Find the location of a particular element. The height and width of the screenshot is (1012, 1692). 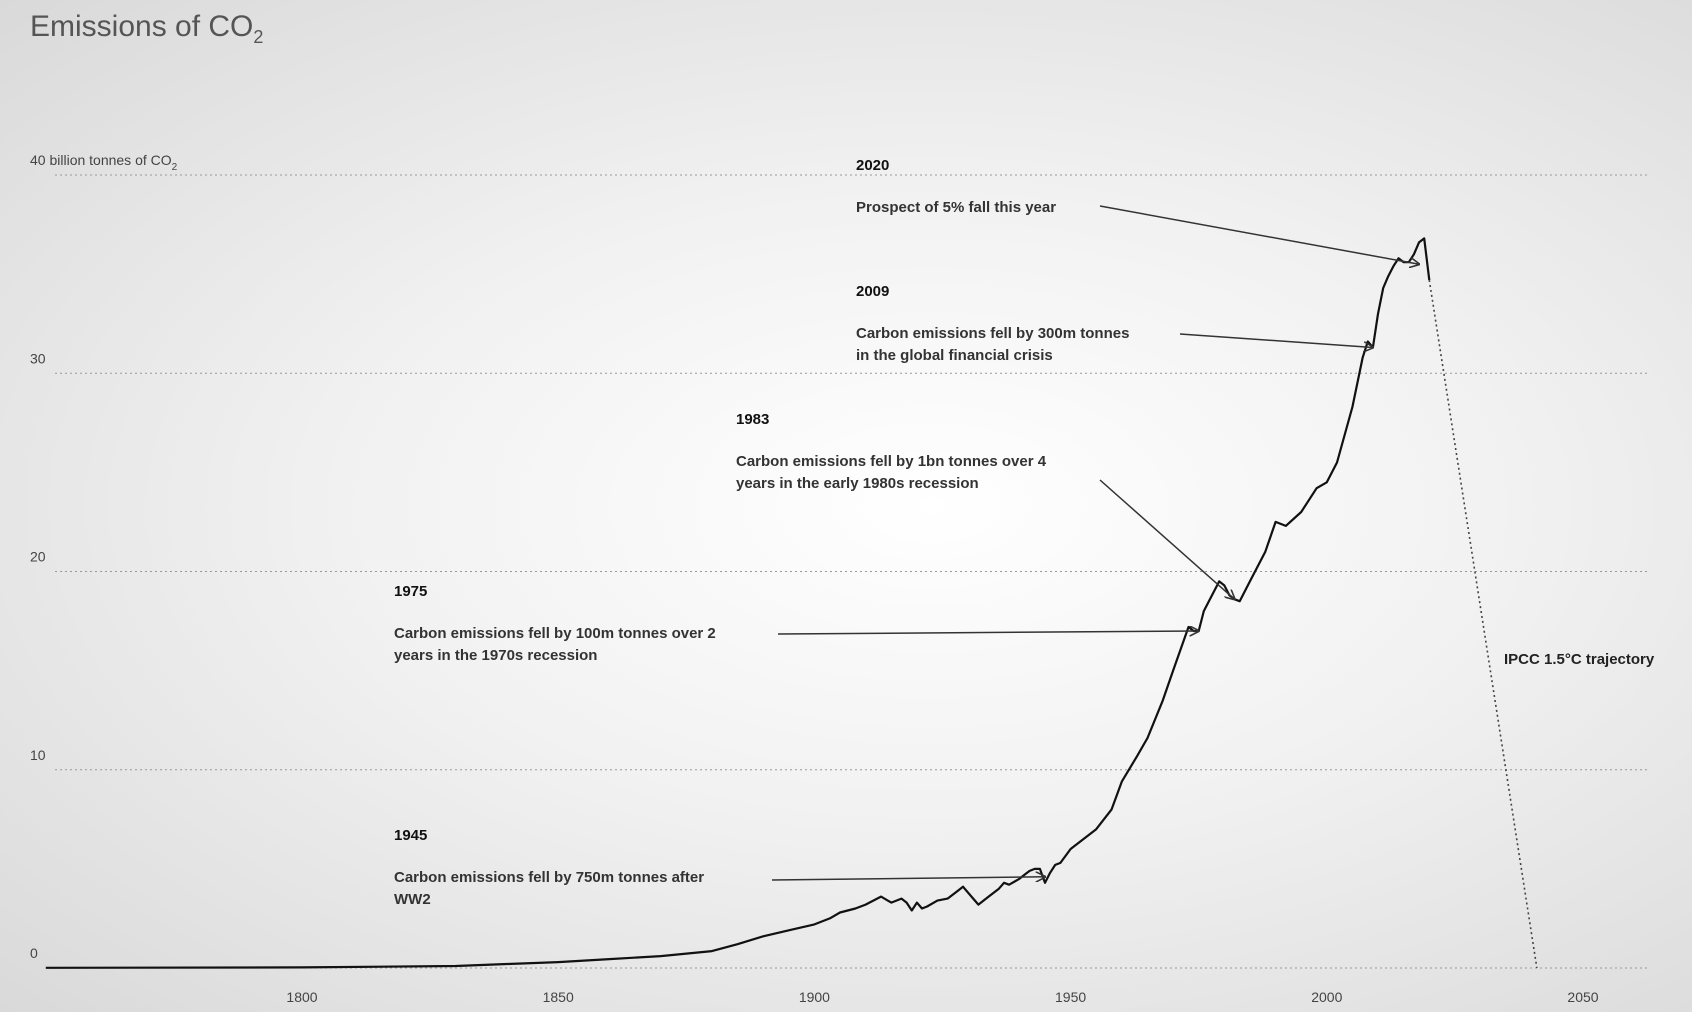

y-tick-label: 0 is located at coordinates (34, 953).